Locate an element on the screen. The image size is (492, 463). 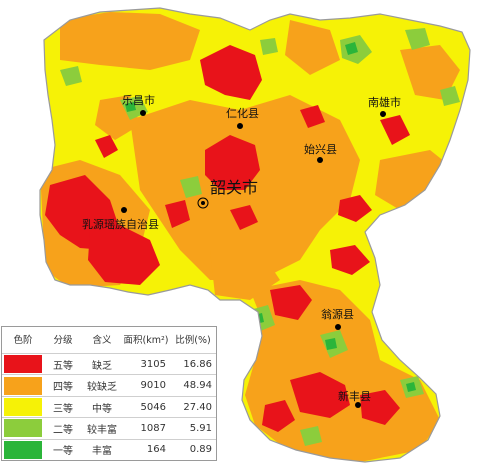
legend-swatch-grade5 is located at coordinates (23, 364).